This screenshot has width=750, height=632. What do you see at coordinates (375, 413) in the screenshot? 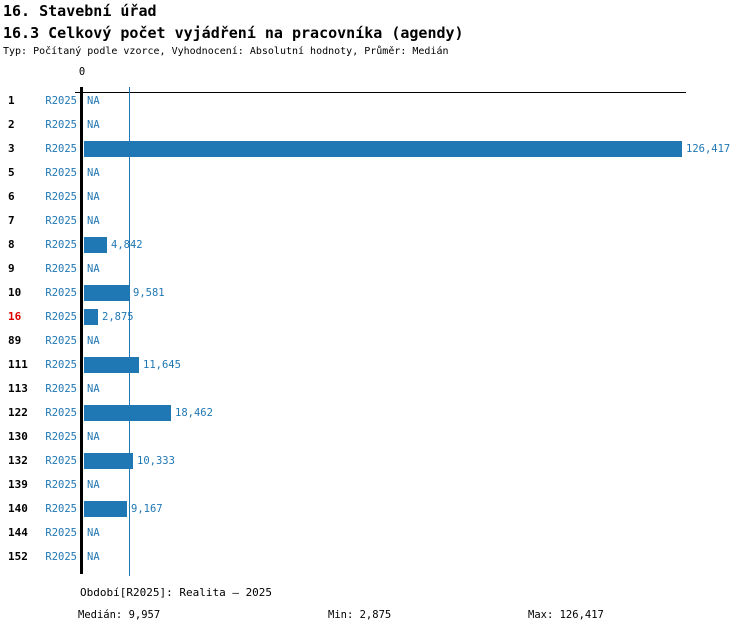
I see `chart-row: 122 R2025 18,462` at bounding box center [375, 413].